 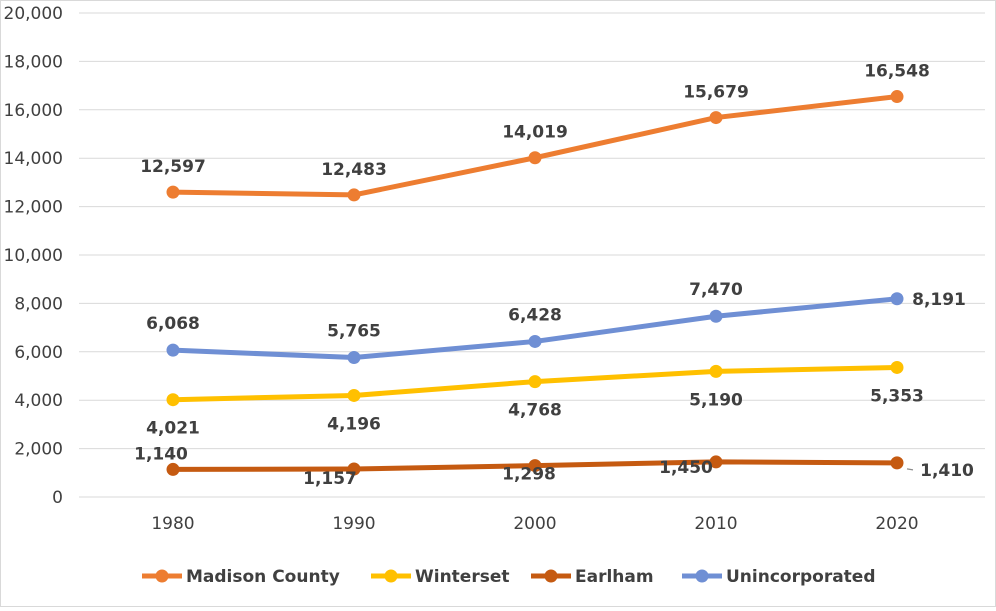 What do you see at coordinates (686, 468) in the screenshot?
I see `data-label: 1,450` at bounding box center [686, 468].